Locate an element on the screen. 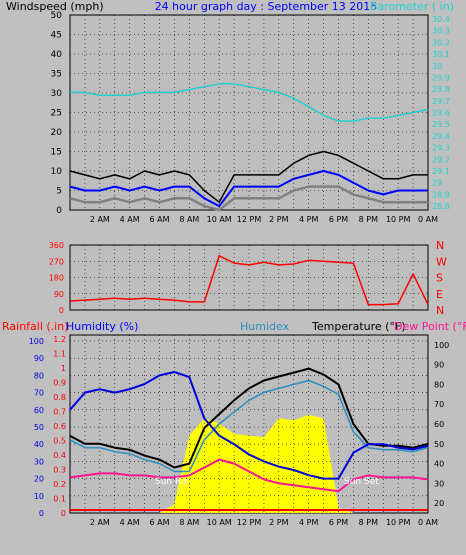 This screenshot has height=555, width=466. temperature-label: Temperature (°F) is located at coordinates (358, 326).